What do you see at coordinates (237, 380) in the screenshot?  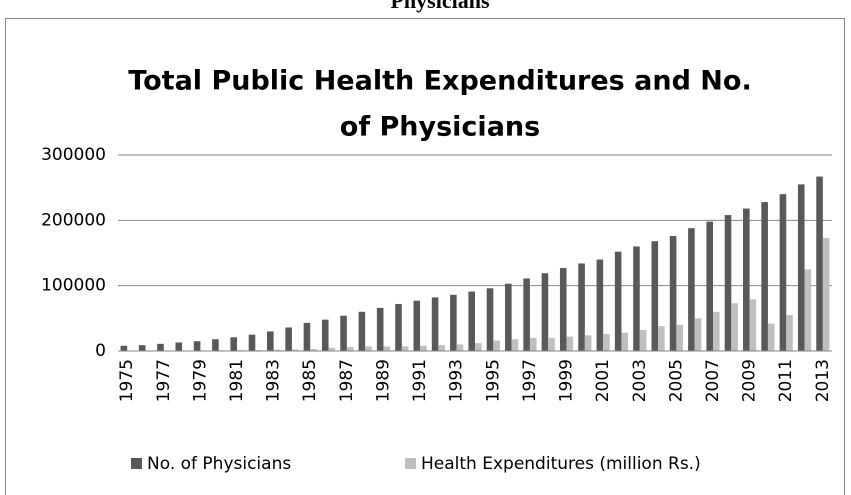 I see `x-tick-label: 1981` at bounding box center [237, 380].